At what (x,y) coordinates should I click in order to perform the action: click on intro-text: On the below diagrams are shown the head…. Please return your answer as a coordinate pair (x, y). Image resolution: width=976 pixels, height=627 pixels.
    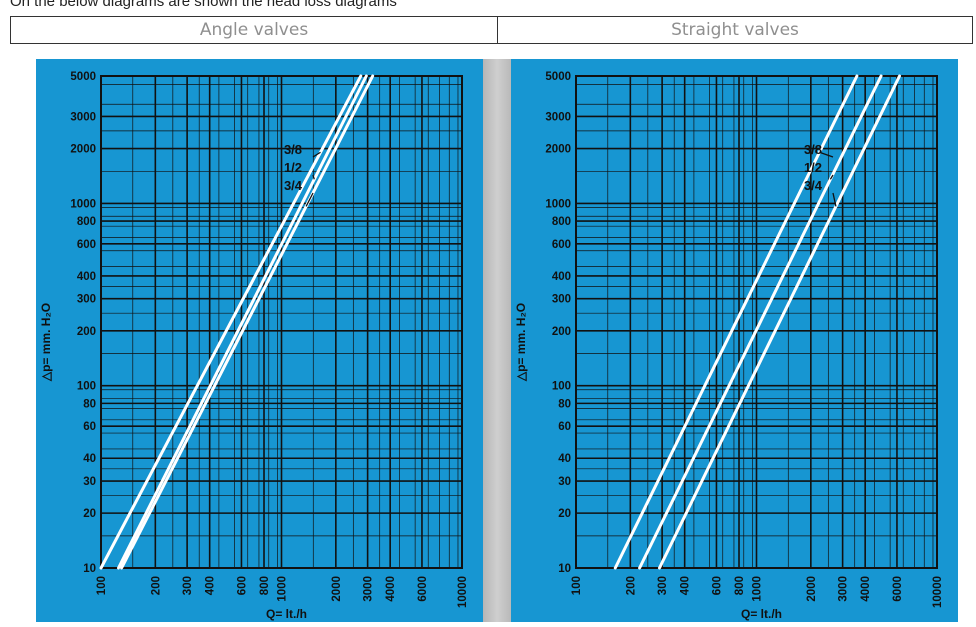
    Looking at the image, I should click on (203, 5).